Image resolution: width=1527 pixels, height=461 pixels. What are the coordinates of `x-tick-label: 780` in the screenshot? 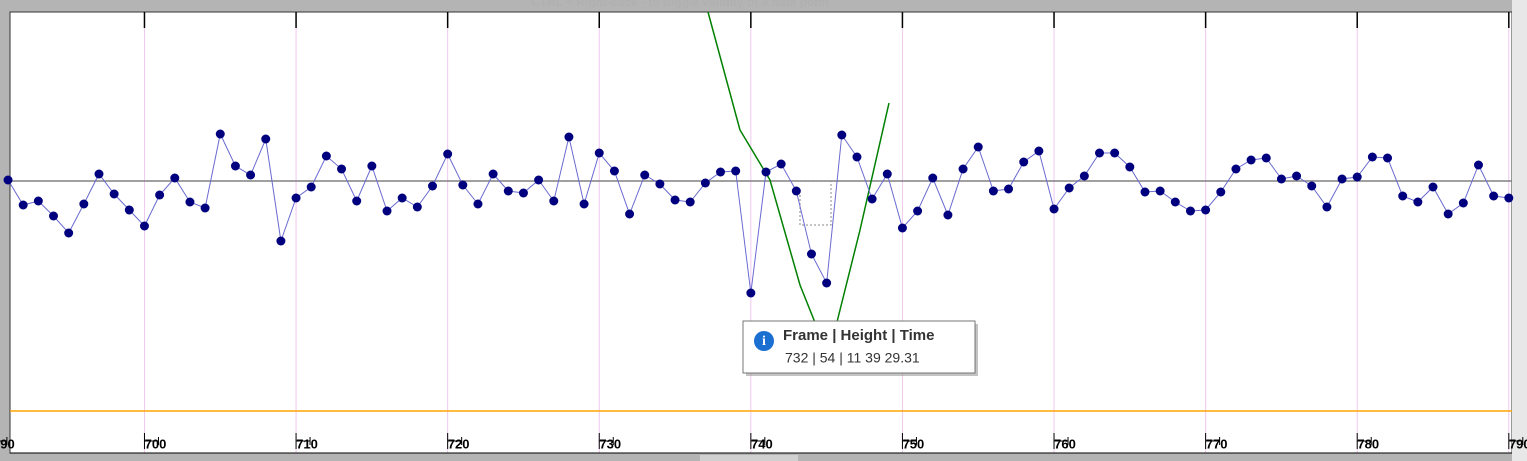 It's located at (1368, 443).